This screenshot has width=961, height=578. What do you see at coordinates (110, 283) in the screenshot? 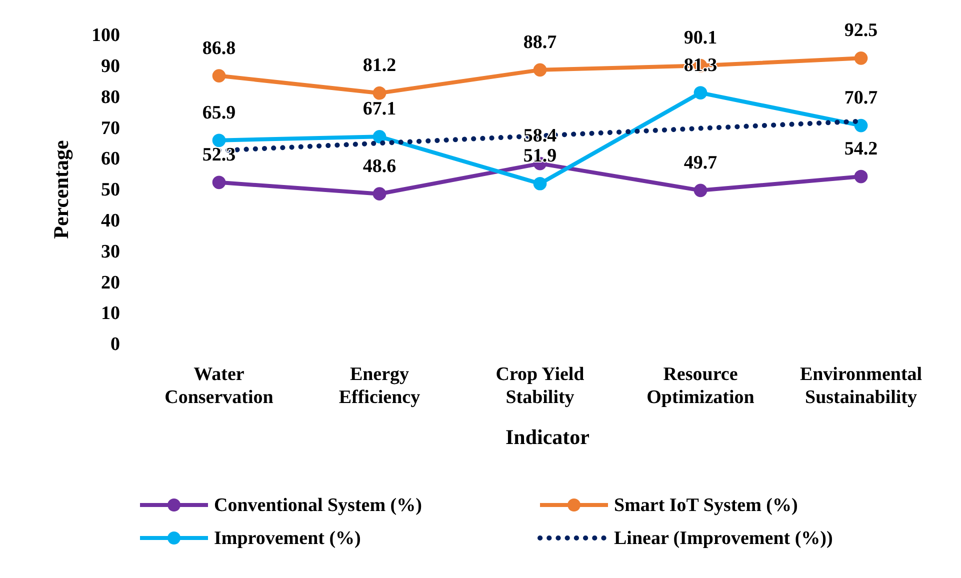
I see `y-tick-label: 20` at bounding box center [110, 283].